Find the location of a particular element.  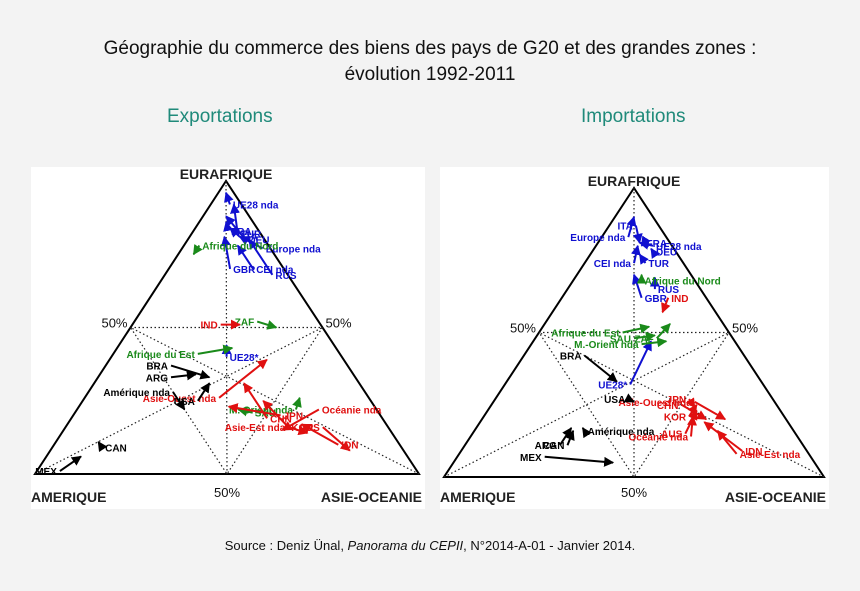

midpoint-label-right: 50% is located at coordinates (339, 323).